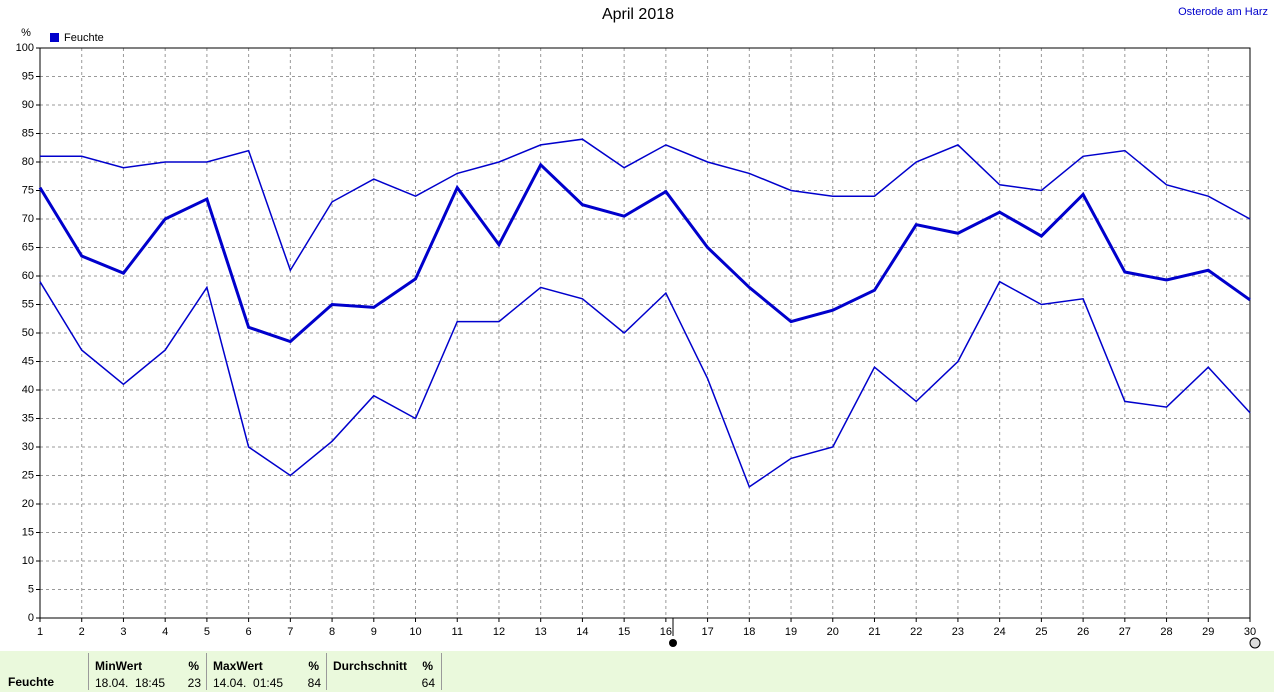 Image resolution: width=1274 pixels, height=692 pixels. I want to click on y-tick-label: 95, so click(28, 76).